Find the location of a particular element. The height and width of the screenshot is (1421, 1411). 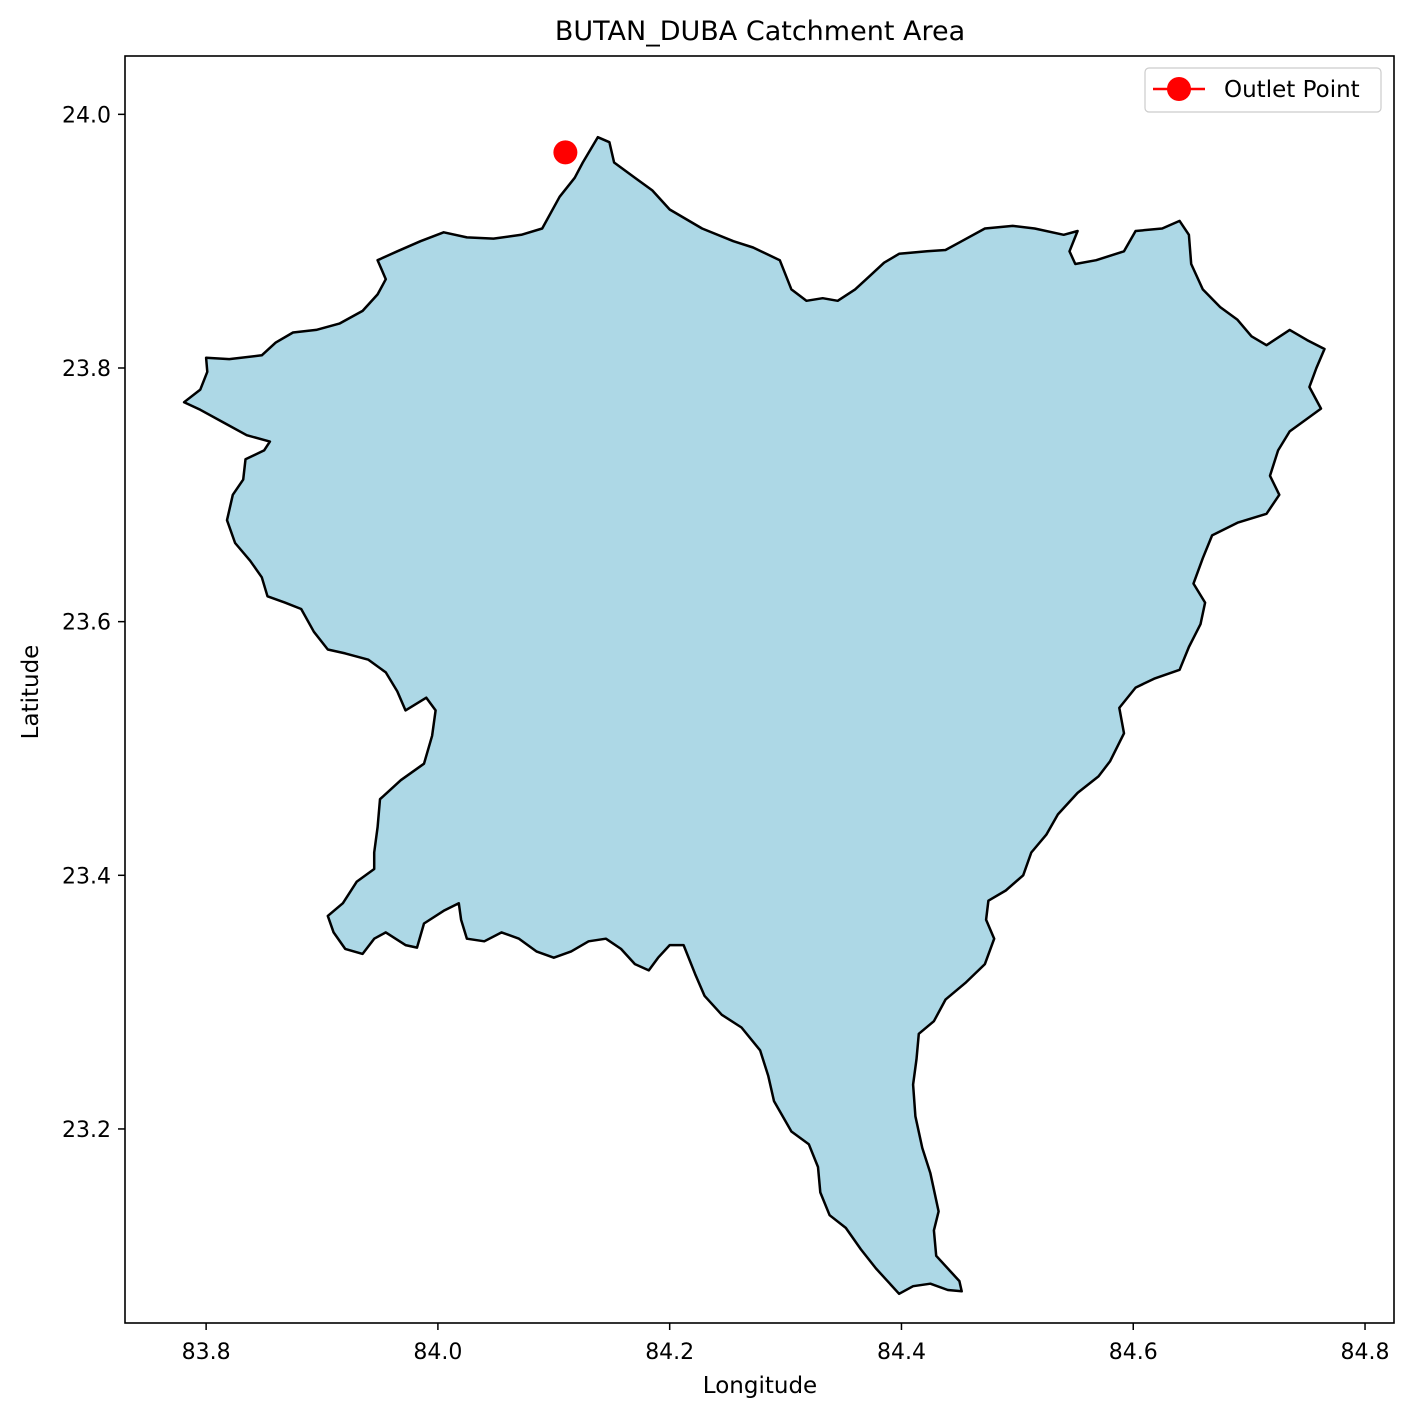

x-axis-ticks: 83.8 84.0 84.2 84.4 84.6 84.8 is located at coordinates (786, 1344).